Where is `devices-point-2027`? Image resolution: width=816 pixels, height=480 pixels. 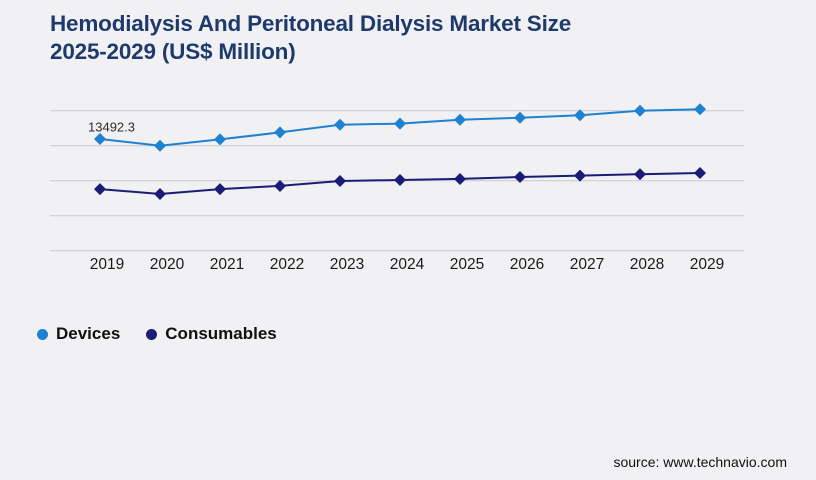 devices-point-2027 is located at coordinates (580, 115).